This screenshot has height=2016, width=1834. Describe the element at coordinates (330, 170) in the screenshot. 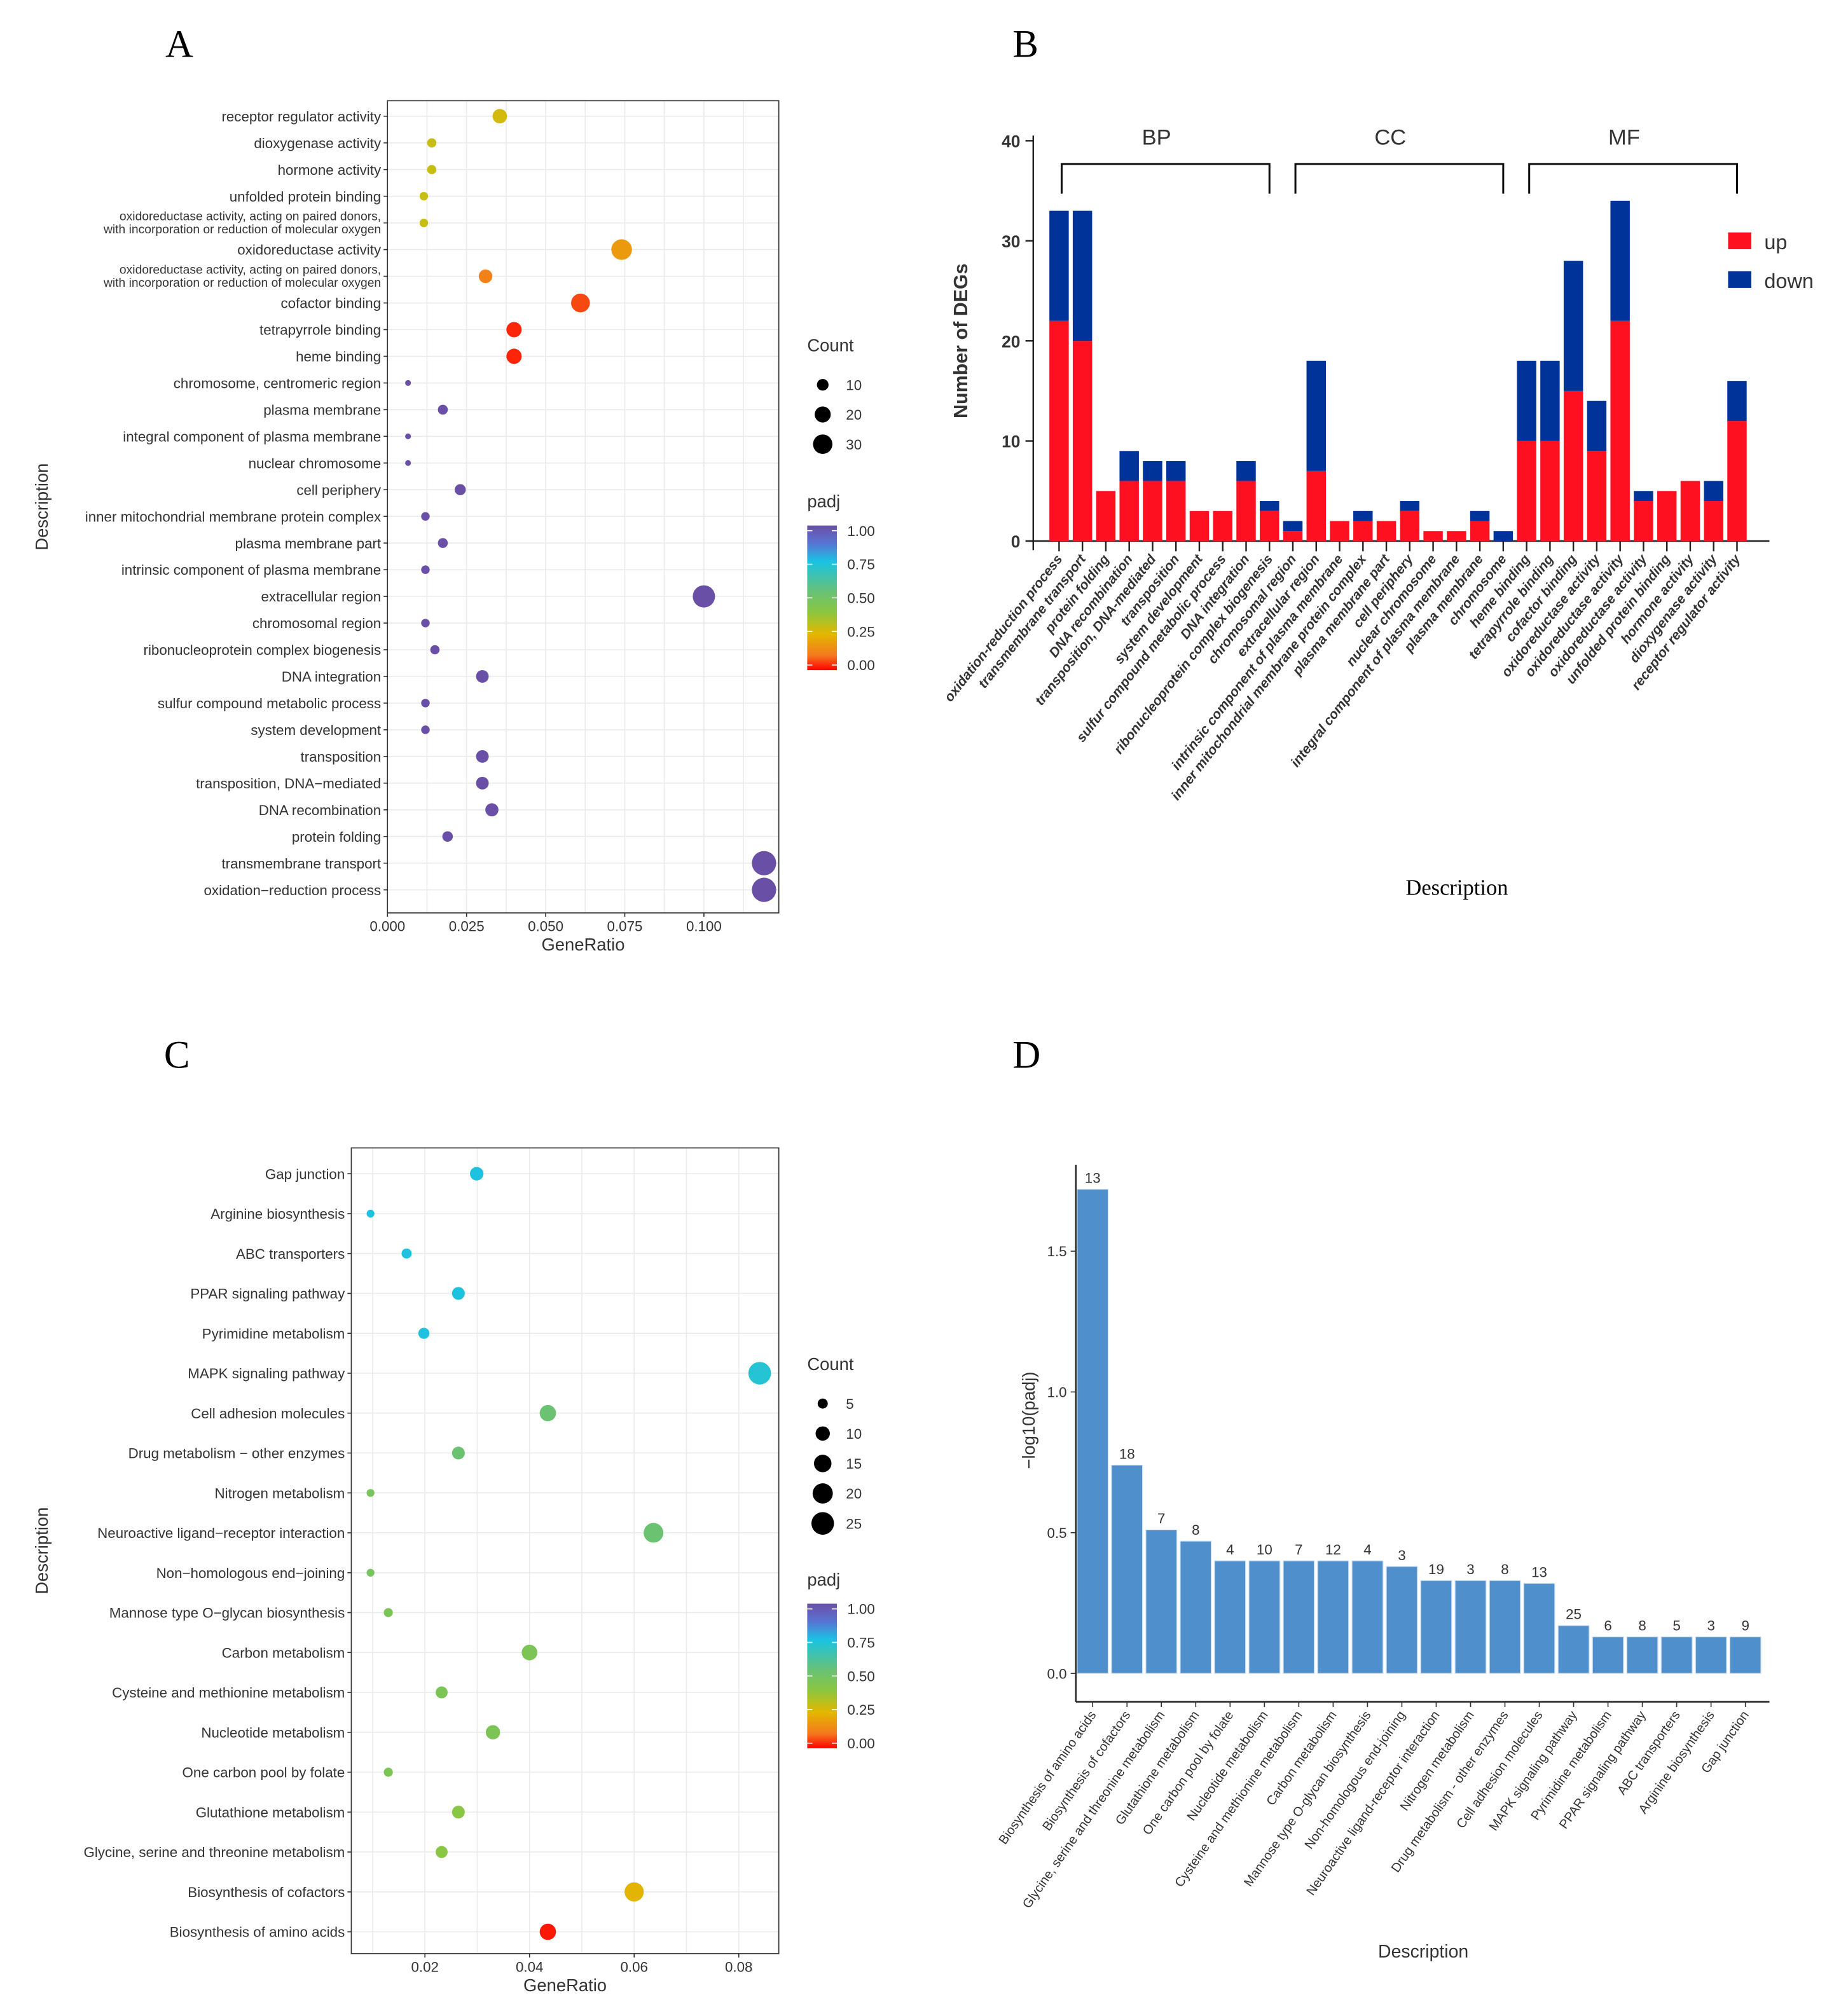

I see `category-label: hormone activity` at that location.